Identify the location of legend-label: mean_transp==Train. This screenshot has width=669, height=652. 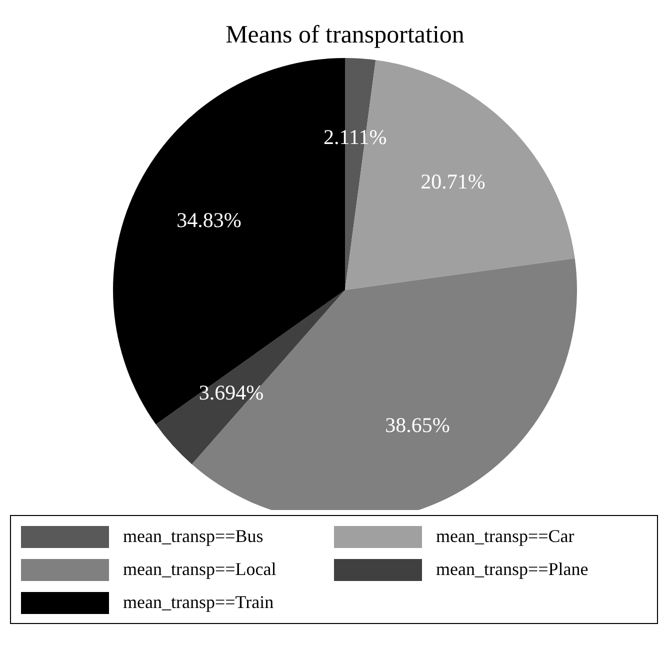
(198, 602).